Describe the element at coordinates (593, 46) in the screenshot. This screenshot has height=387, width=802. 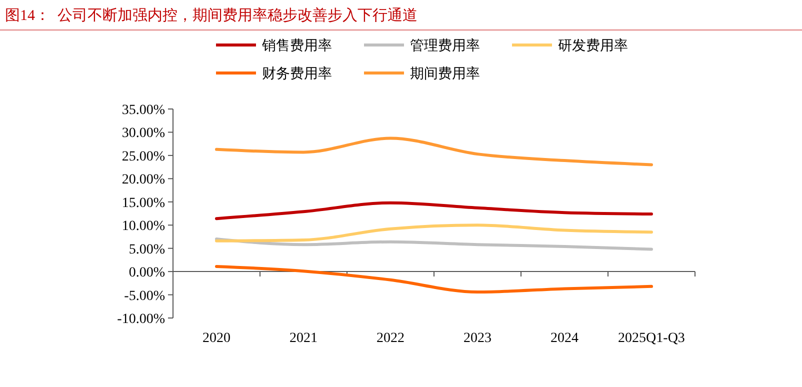
I see `legend-label: 研发费用率` at that location.